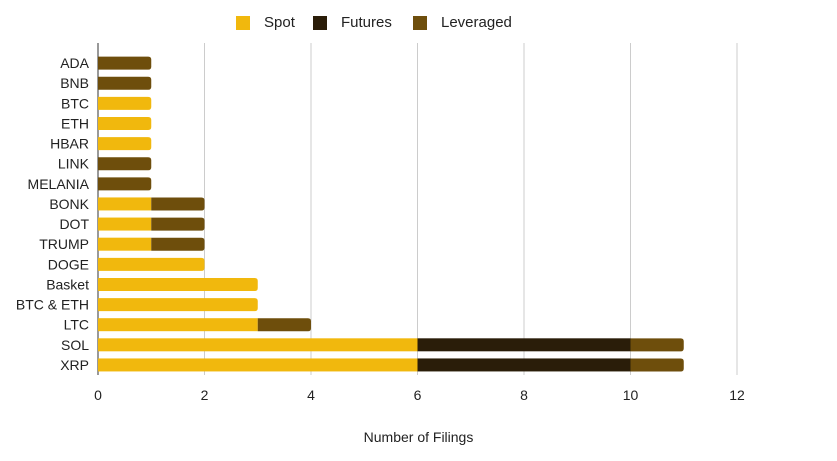 This screenshot has width=837, height=461. I want to click on category-label: ADA, so click(74, 63).